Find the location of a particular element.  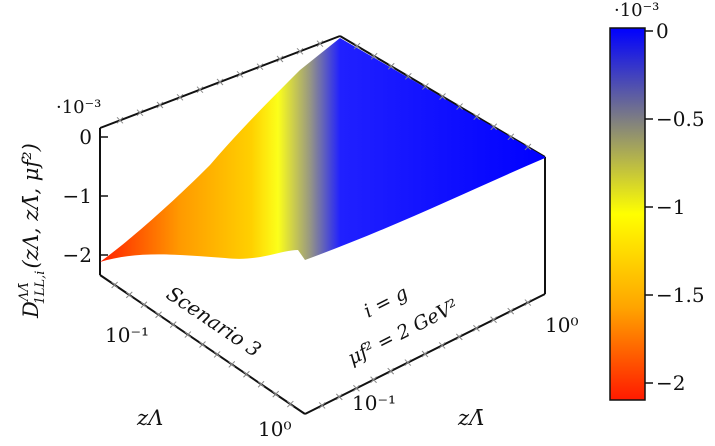

colorbar-tick-label-3: −1.5 is located at coordinates (680, 295).